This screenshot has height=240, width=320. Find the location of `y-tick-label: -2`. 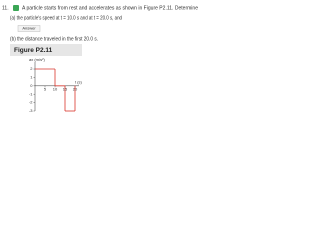

y-tick-label: -2 is located at coordinates (31, 102).